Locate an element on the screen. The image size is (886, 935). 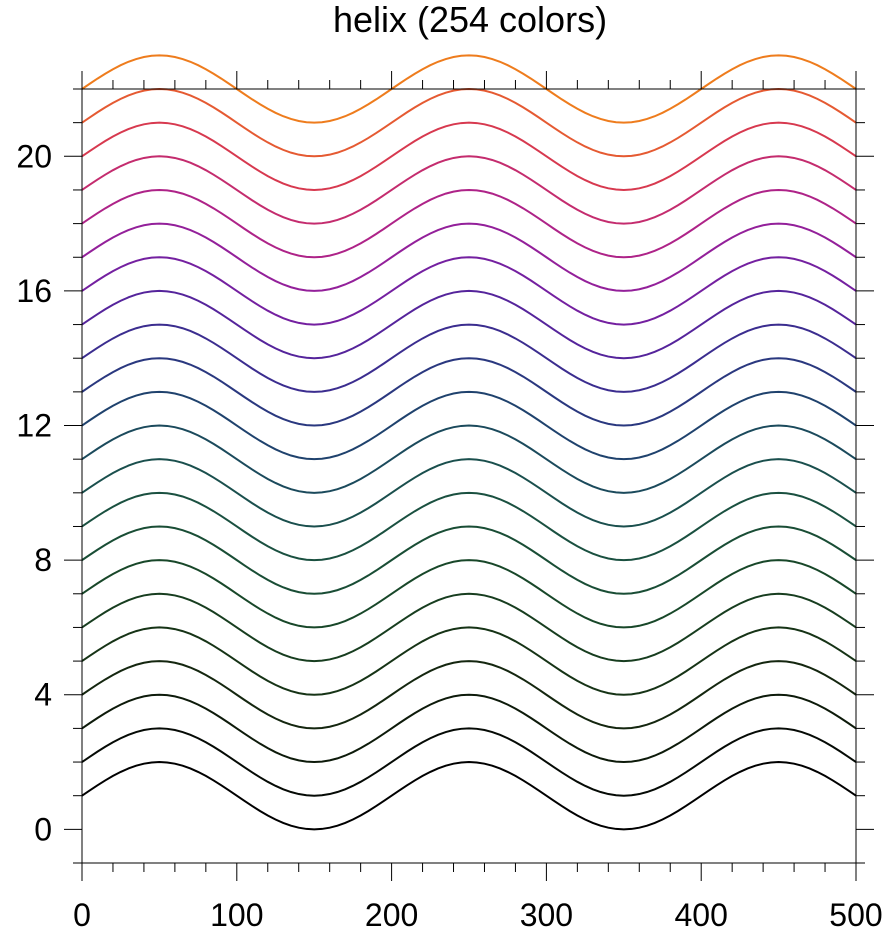
x-tick-label: 100 is located at coordinates (236, 915).